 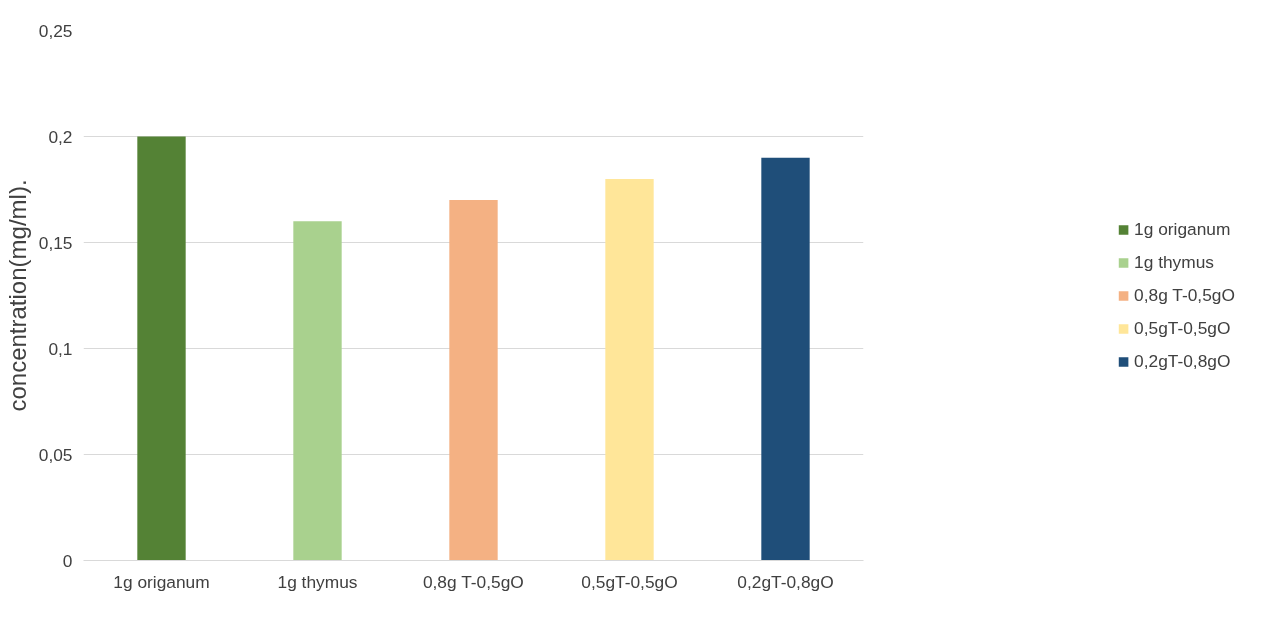 I want to click on legend-label: 1g origanum, so click(x=1182, y=229).